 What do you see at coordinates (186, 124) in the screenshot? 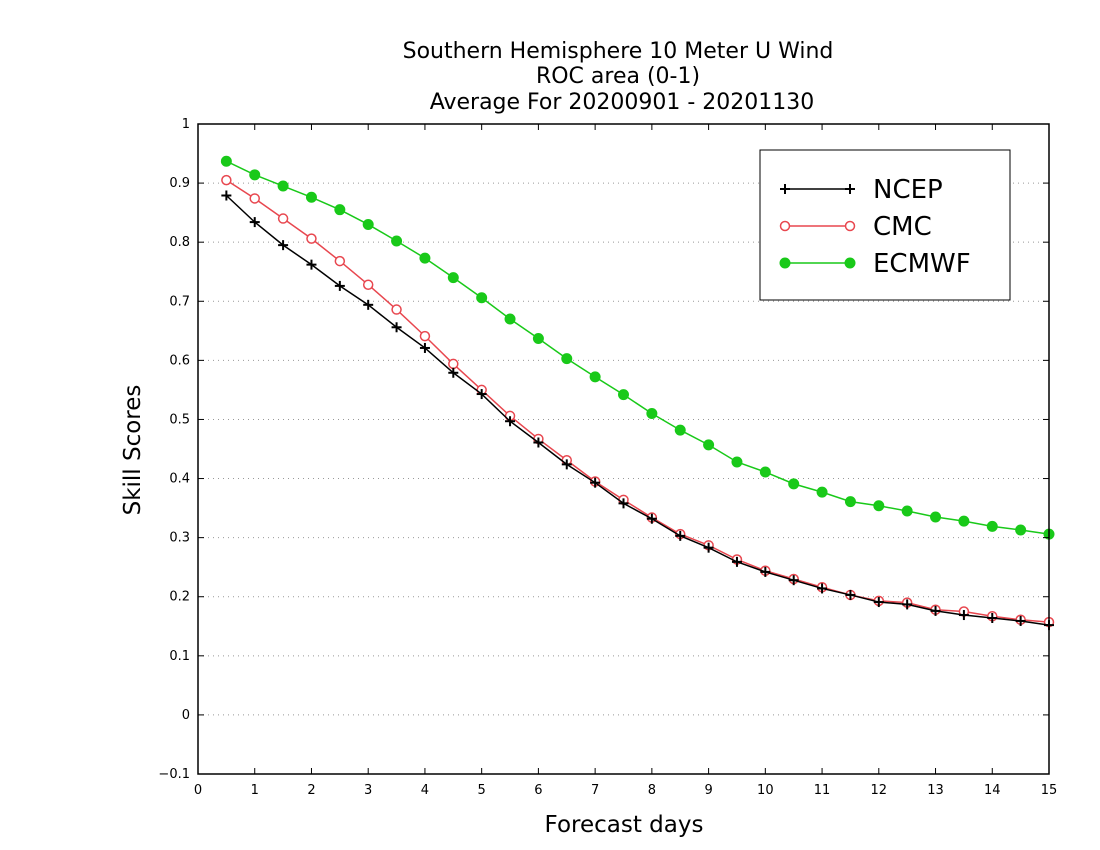
I see `y-tick-label: 1` at bounding box center [186, 124].